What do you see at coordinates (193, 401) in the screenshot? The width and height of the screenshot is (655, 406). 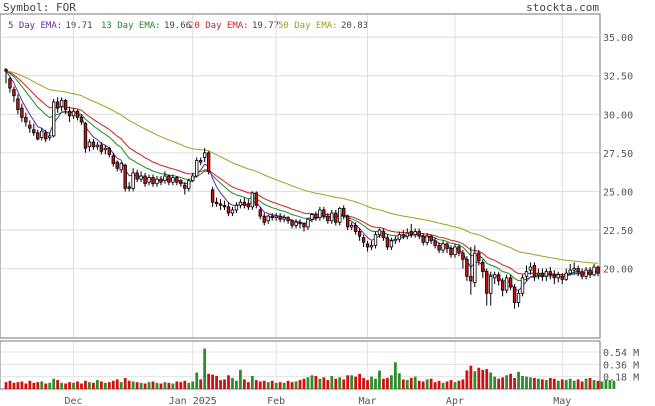 I see `time-tick-label: Jan 2025` at bounding box center [193, 401].